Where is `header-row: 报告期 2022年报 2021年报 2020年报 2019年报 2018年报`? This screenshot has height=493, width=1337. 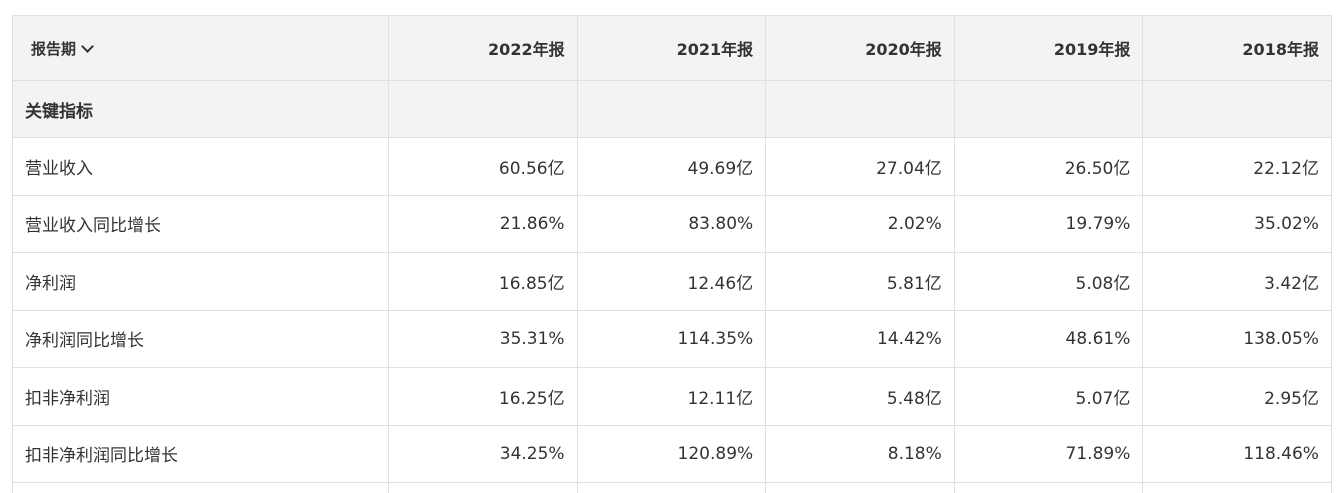
header-row: 报告期 2022年报 2021年报 2020年报 2019年报 2018年报 is located at coordinates (672, 48).